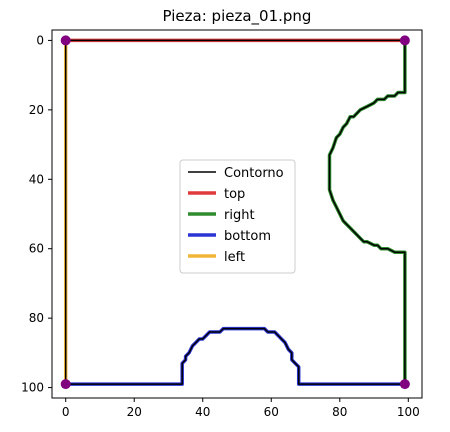 The width and height of the screenshot is (450, 432). I want to click on legend-box, so click(237, 216).